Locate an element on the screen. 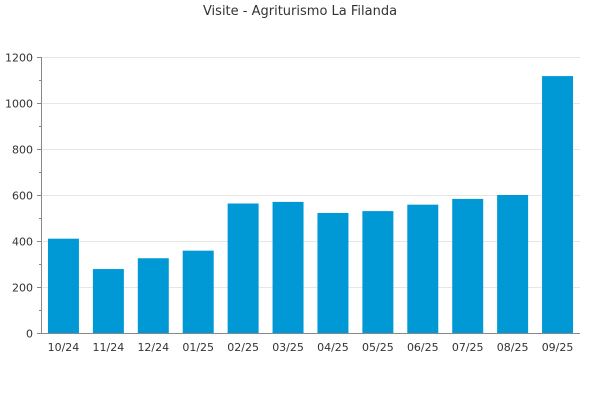 The image size is (600, 400). x-tick-label: 08/25 is located at coordinates (513, 347).